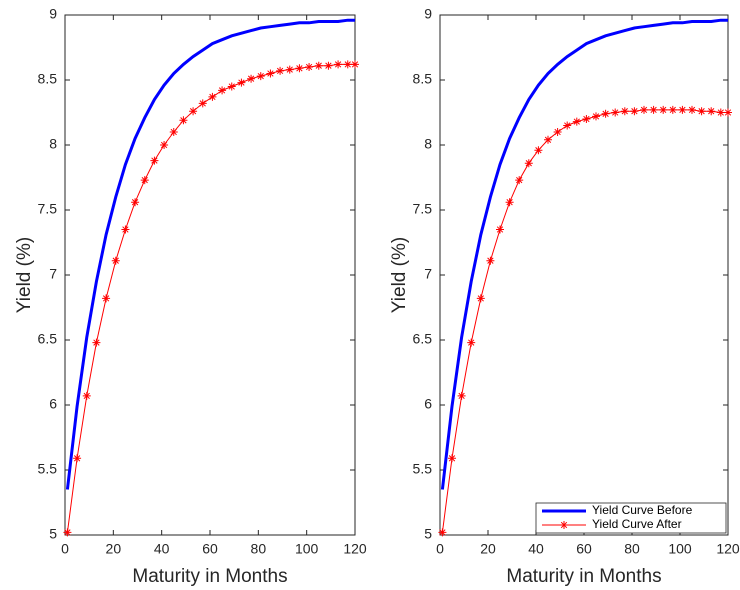  I want to click on y-tick-label: 6.5, so click(48, 339).